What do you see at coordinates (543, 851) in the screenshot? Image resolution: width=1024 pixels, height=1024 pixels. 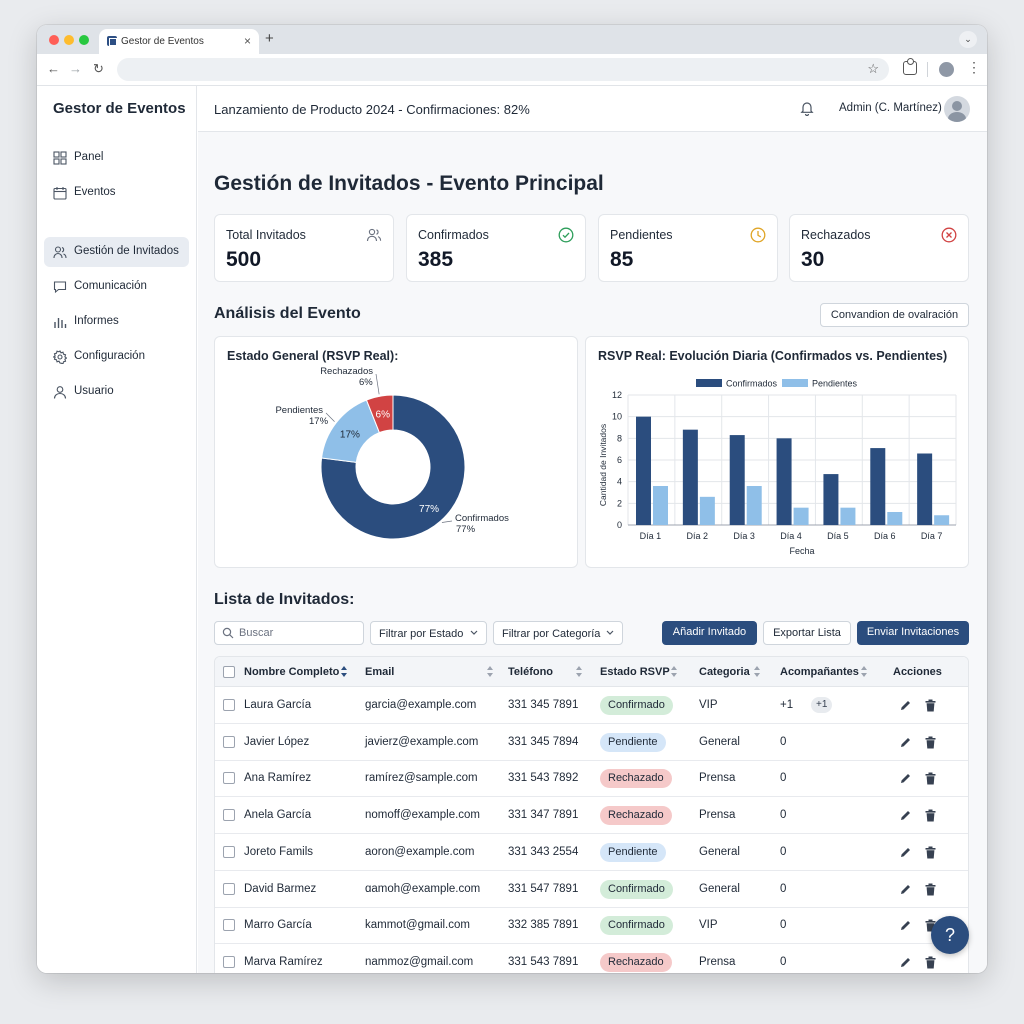 I see `guest-phone: 331 343 2554` at bounding box center [543, 851].